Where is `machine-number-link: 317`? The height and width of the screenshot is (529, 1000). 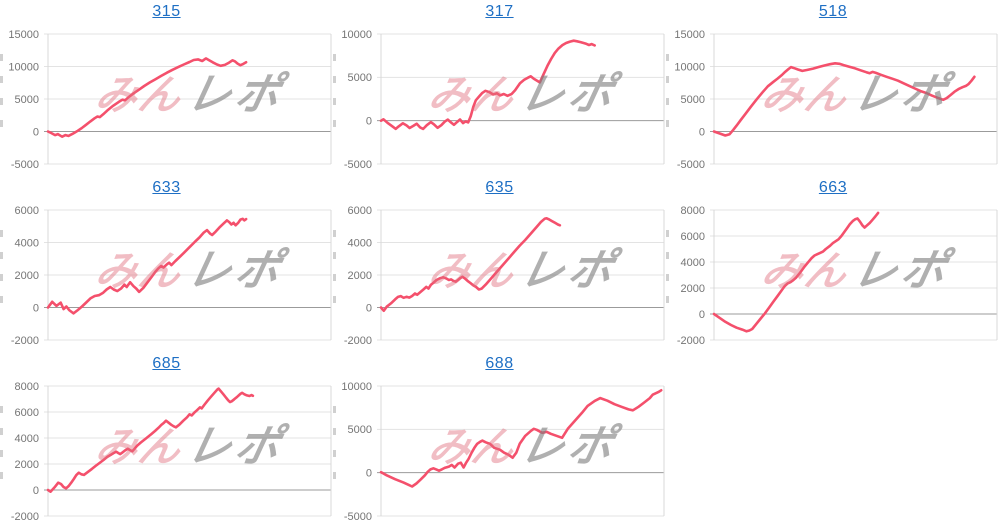
machine-number-link: 317 is located at coordinates (499, 11).